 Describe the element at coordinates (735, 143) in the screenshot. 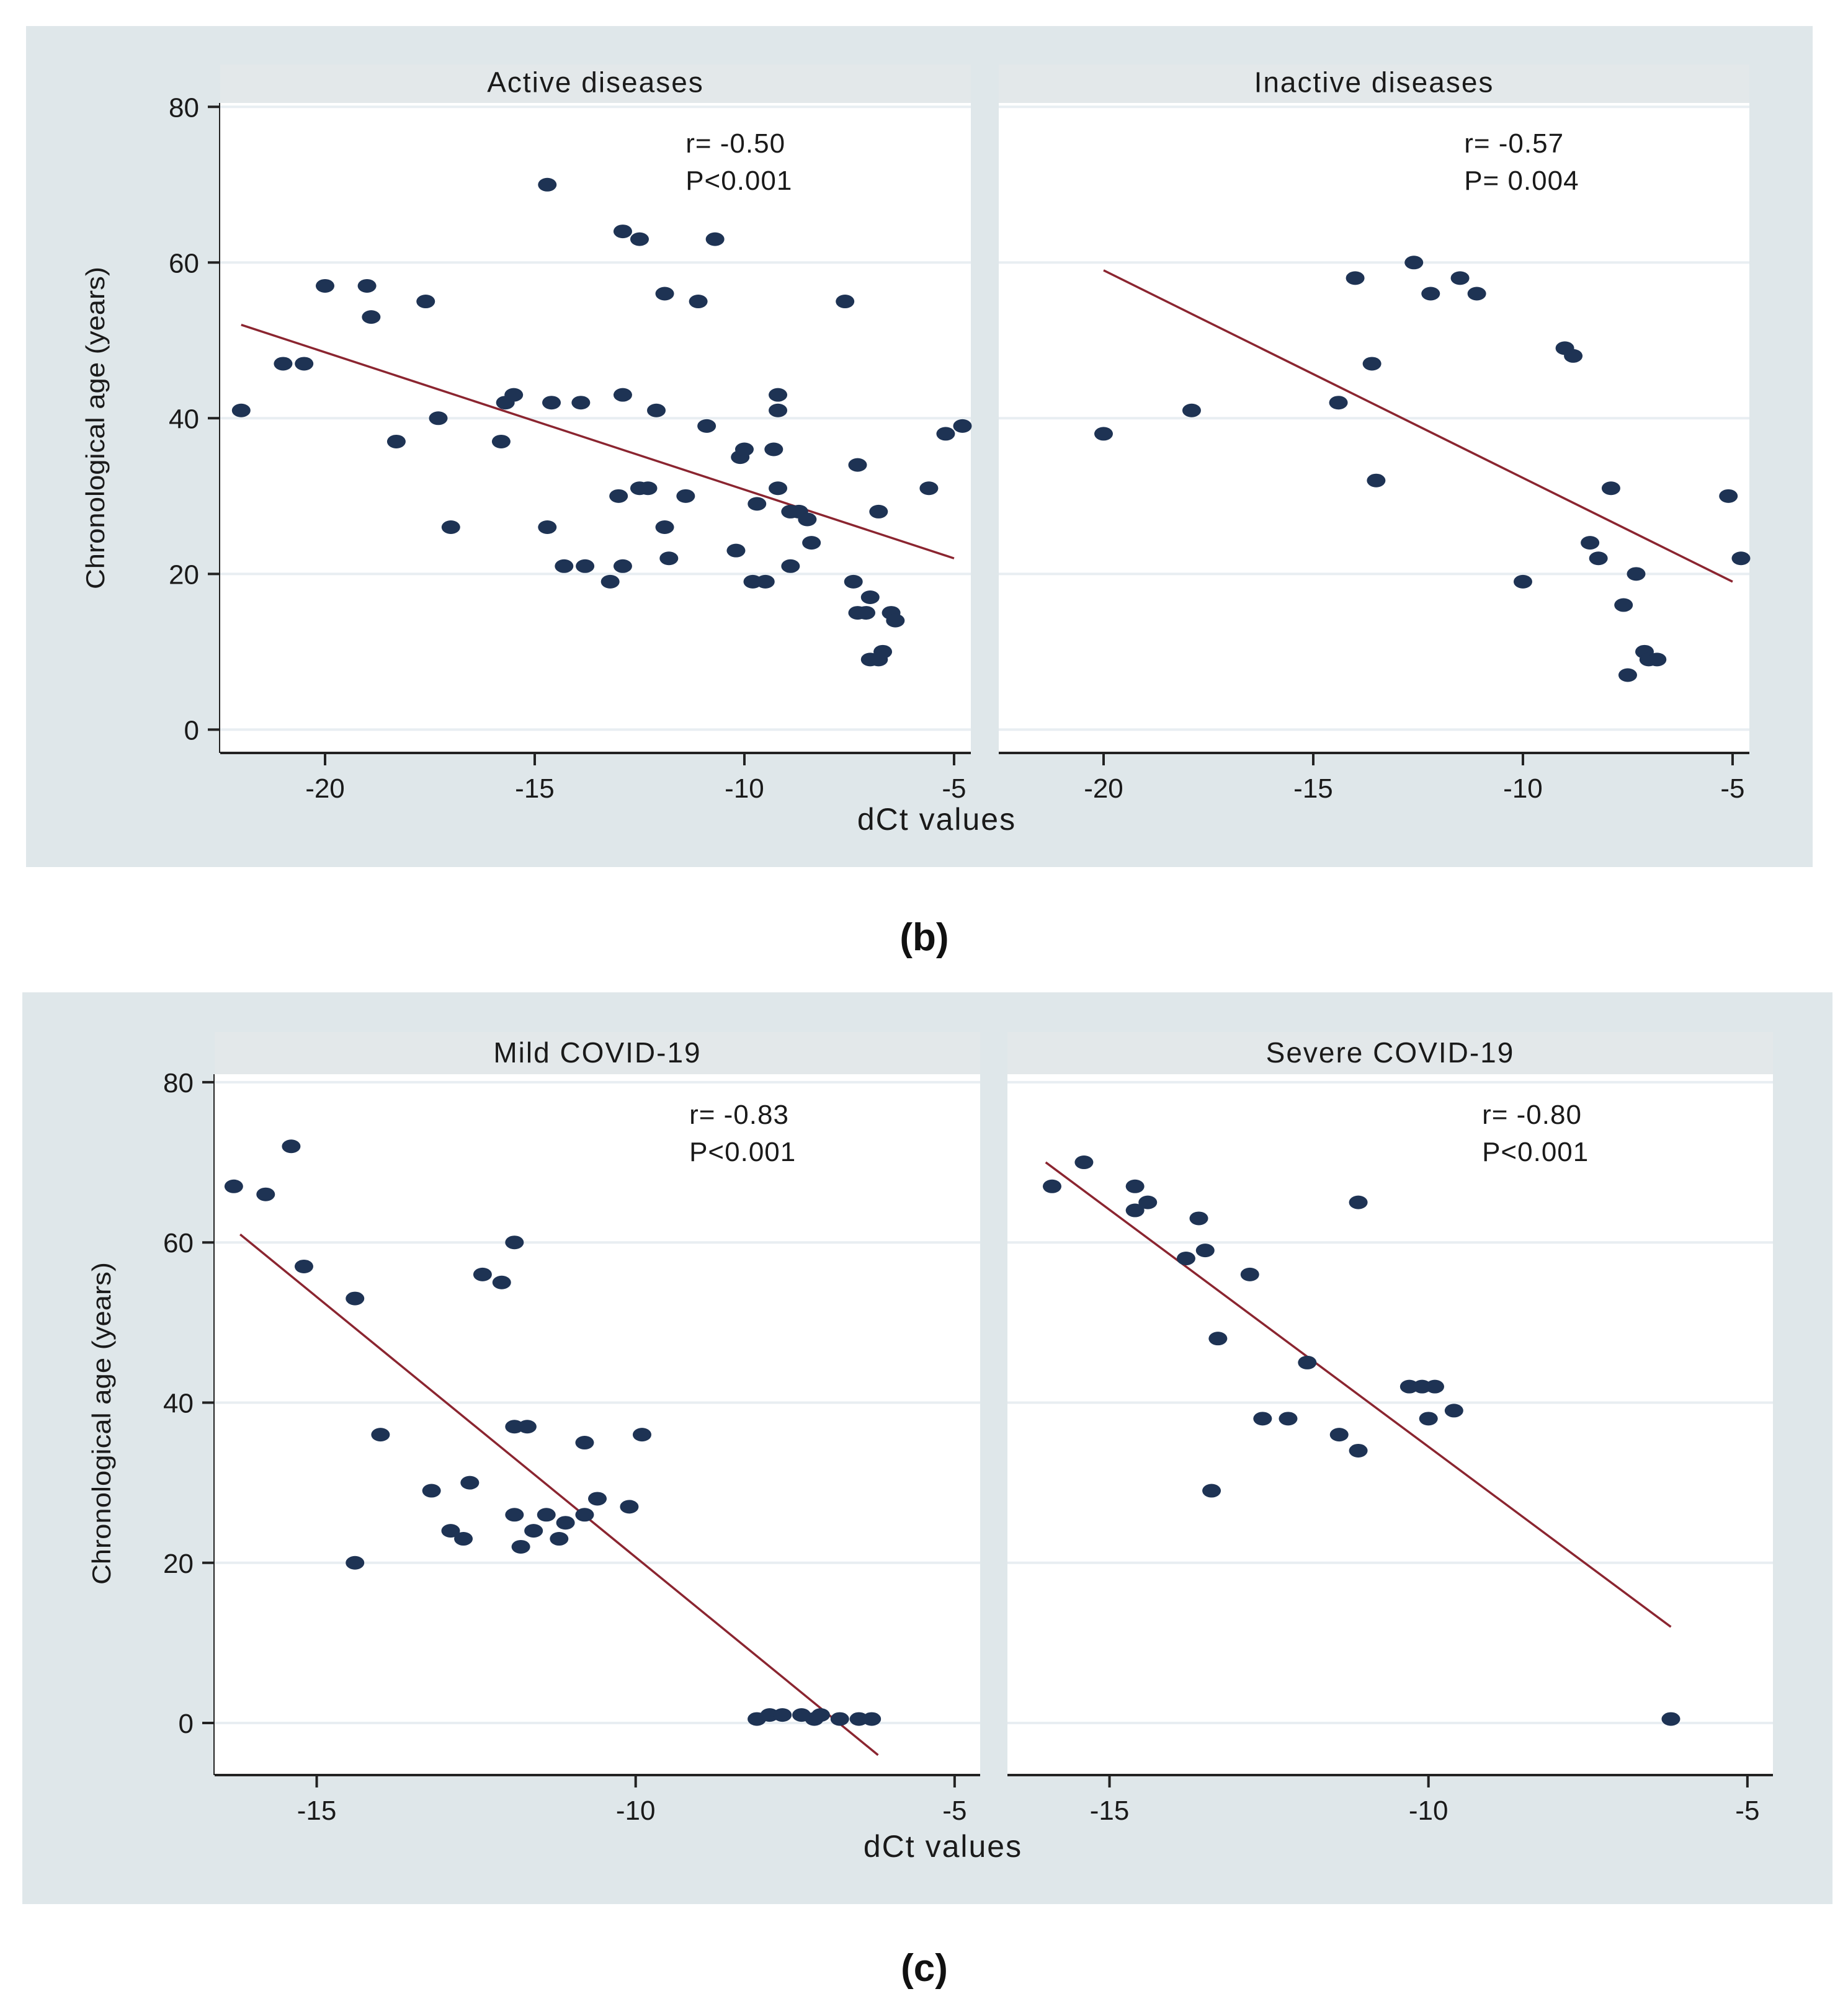

I see `stat-r: r= -0.50` at that location.